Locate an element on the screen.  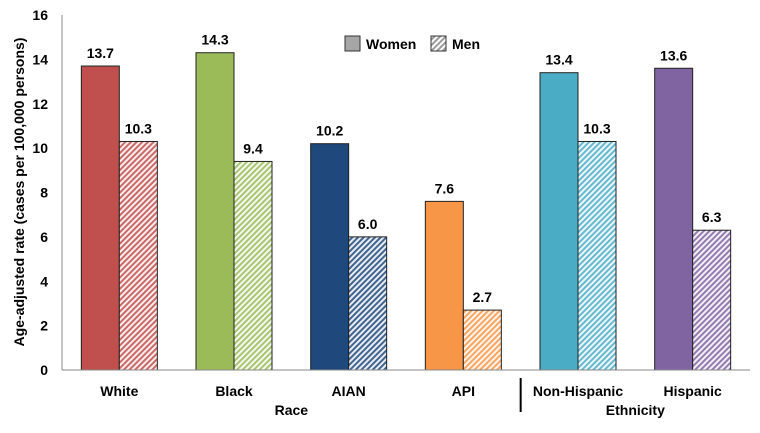
y-tick-label: 16 is located at coordinates (40, 15).